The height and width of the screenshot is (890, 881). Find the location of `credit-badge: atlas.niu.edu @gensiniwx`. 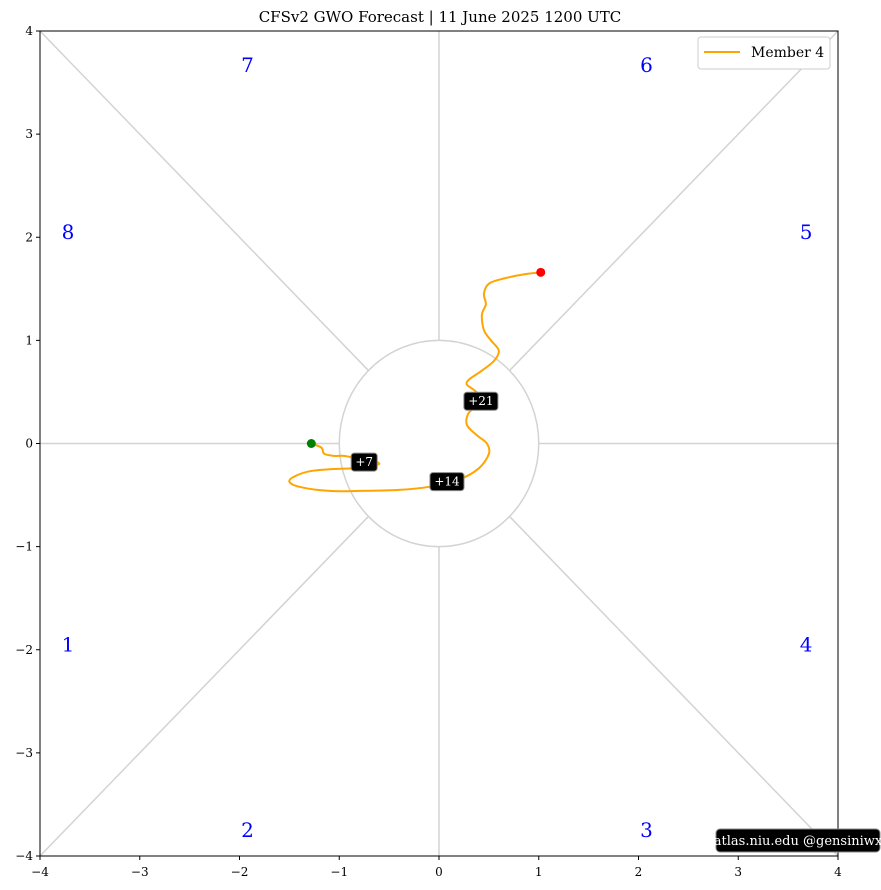

credit-badge: atlas.niu.edu @gensiniwx is located at coordinates (797, 840).